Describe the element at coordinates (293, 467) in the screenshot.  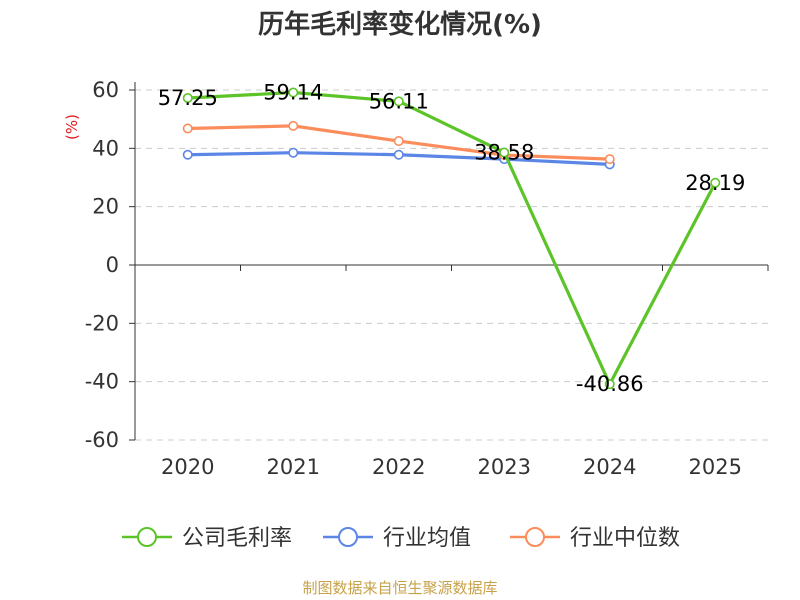
I see `x-tick-label: 2021` at that location.